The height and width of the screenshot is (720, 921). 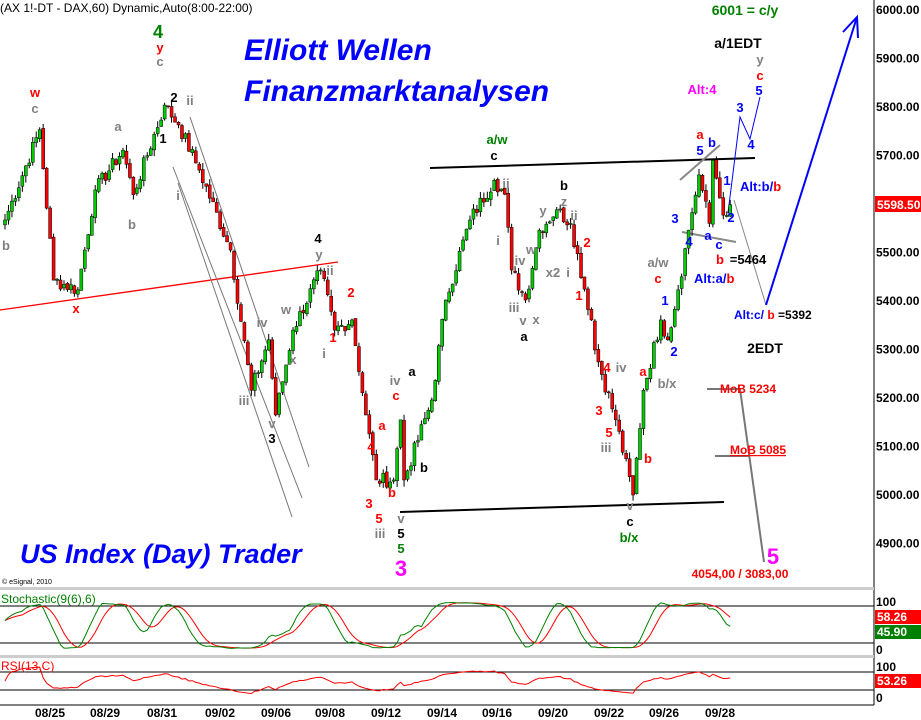 I want to click on stoch-k-line, so click(x=367, y=625).